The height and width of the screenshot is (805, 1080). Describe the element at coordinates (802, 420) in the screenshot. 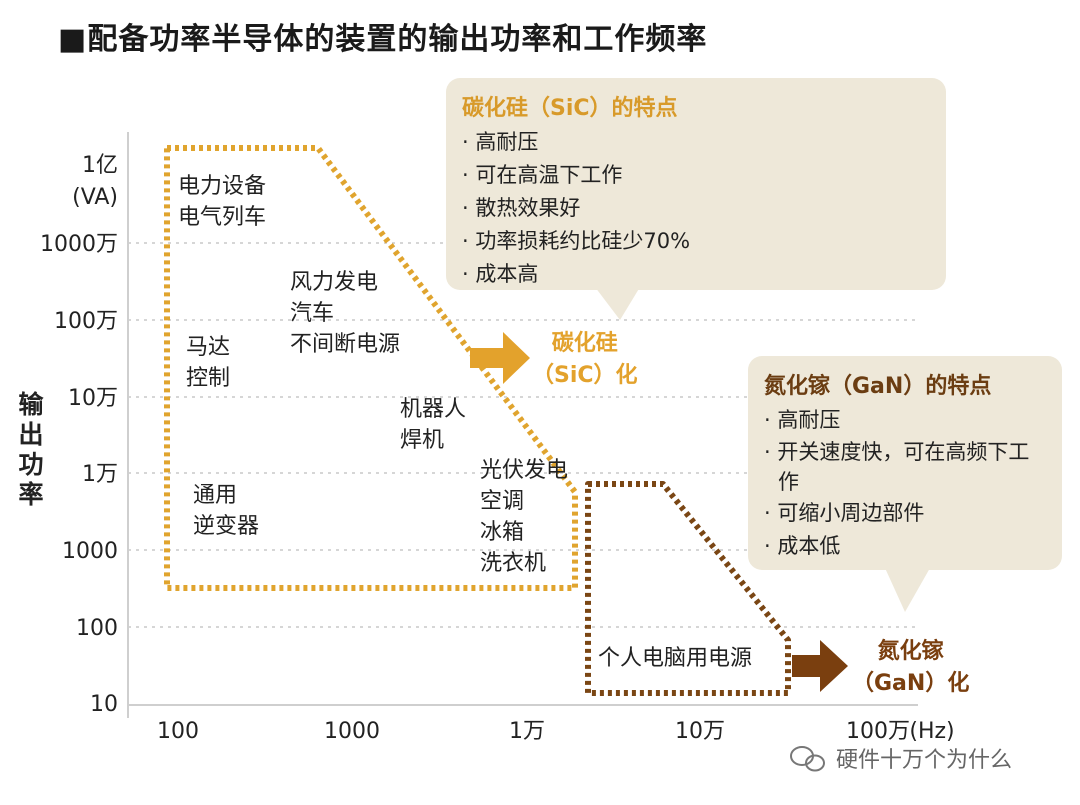

I see `gan-feature: · 高耐压` at that location.